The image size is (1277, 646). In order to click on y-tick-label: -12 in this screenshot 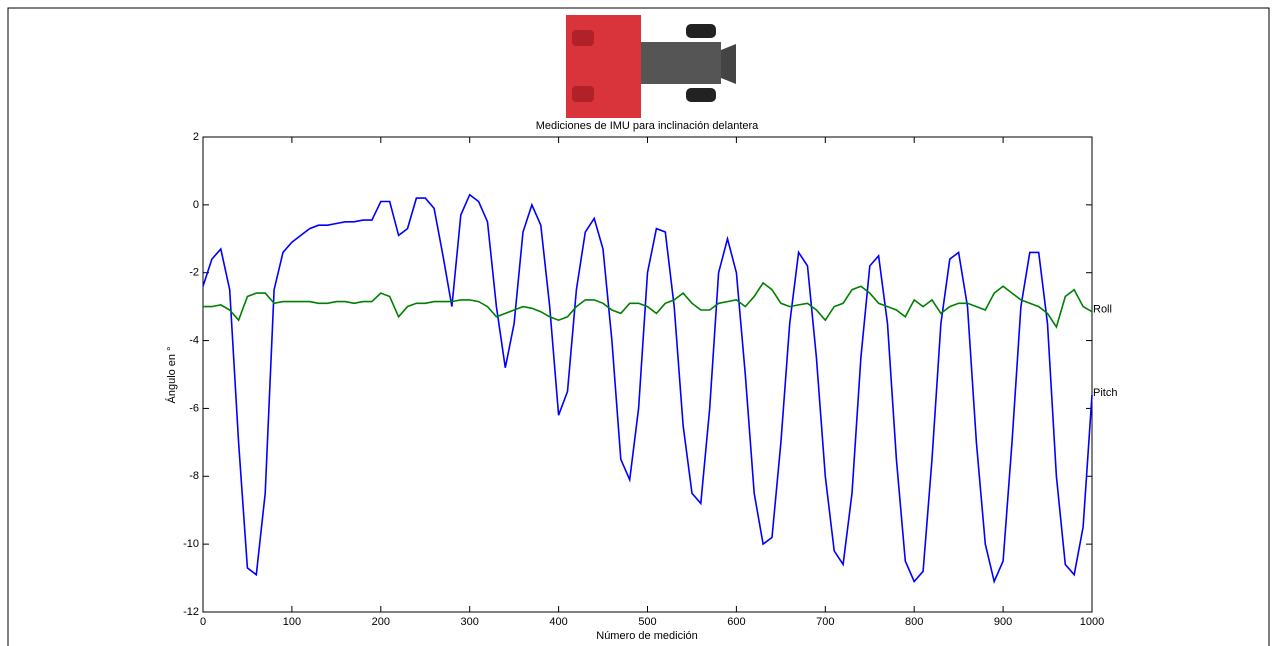, I will do `click(191, 612)`.